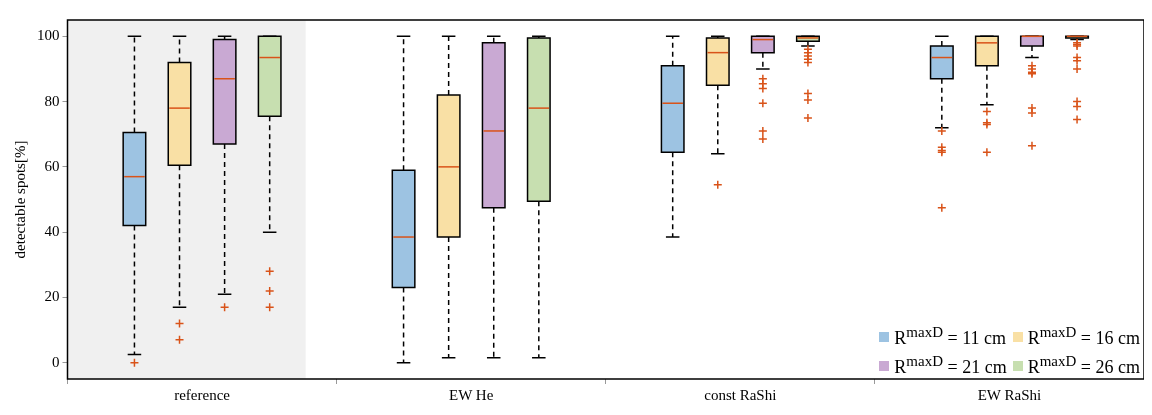 The height and width of the screenshot is (415, 1152). I want to click on legend-label: R$^{maxD}$ = 16 cm, so click(1083, 336).